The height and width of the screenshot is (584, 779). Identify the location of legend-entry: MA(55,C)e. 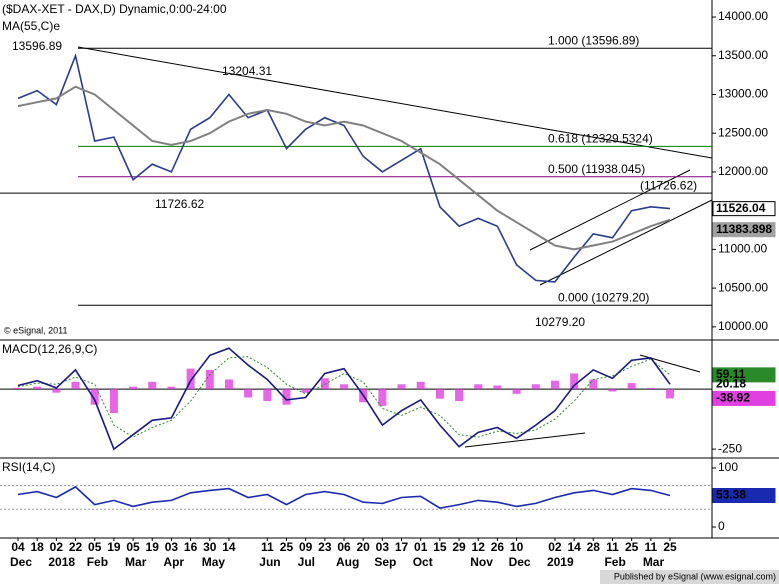
(31, 26).